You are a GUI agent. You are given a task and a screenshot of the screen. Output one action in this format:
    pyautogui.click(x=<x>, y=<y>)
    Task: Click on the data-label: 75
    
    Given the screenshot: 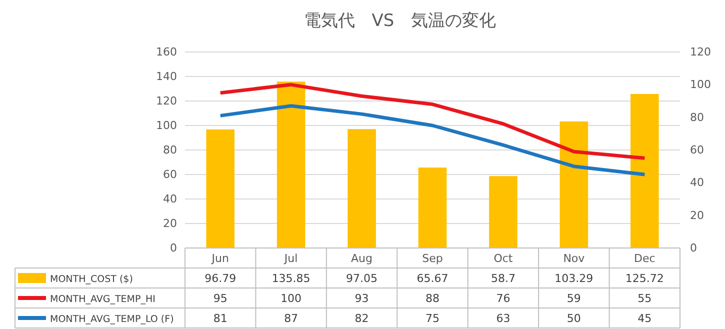 What is the action you would take?
    pyautogui.click(x=433, y=318)
    